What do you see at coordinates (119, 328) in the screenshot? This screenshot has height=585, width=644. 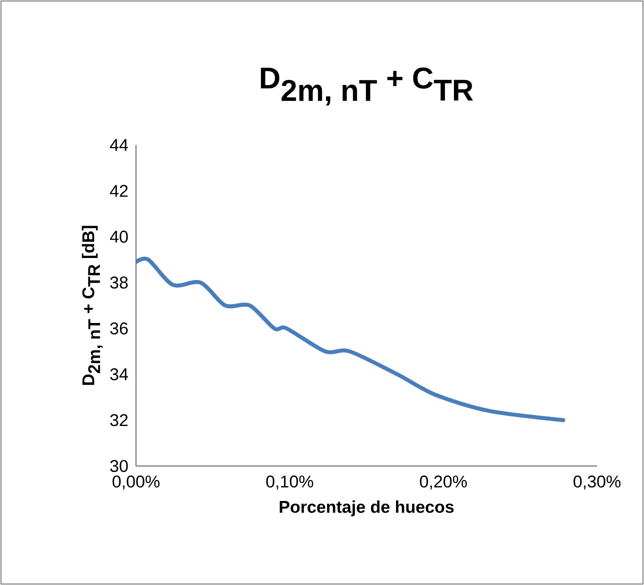 I see `y-tick-label: 36` at bounding box center [119, 328].